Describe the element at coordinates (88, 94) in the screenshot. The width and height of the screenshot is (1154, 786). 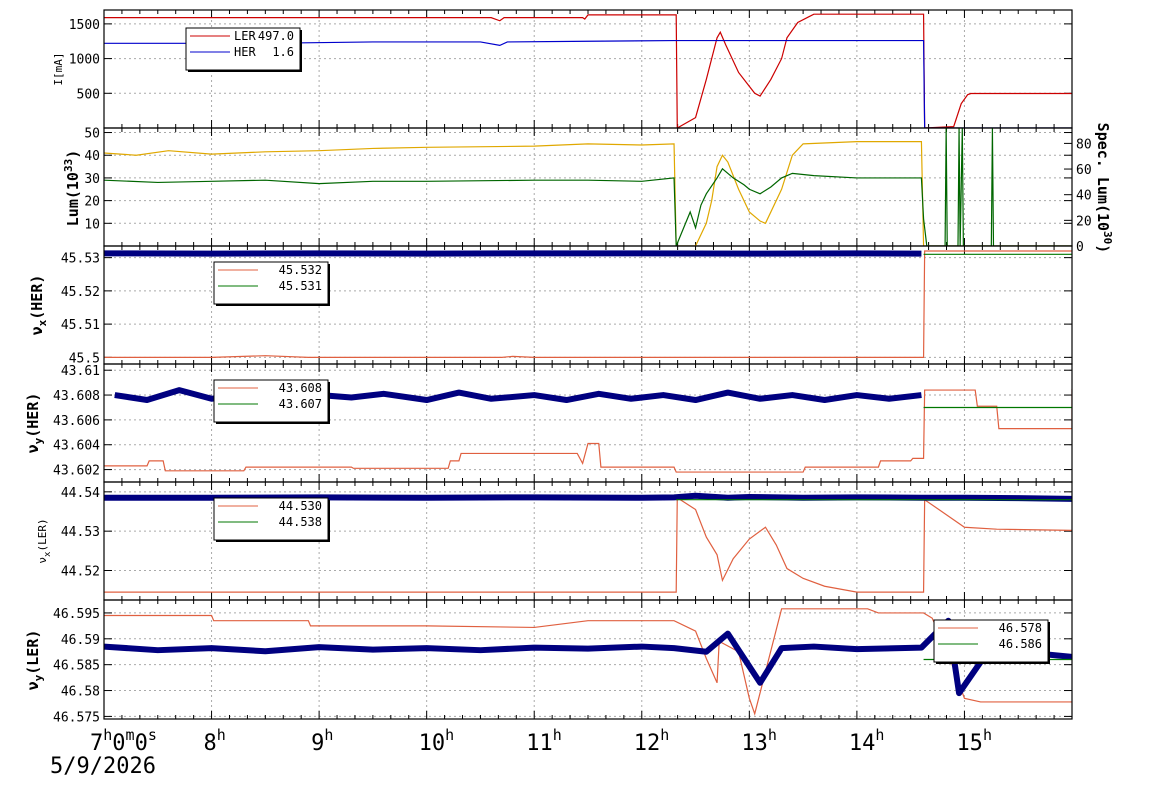
I see `ytick-label: 500` at that location.